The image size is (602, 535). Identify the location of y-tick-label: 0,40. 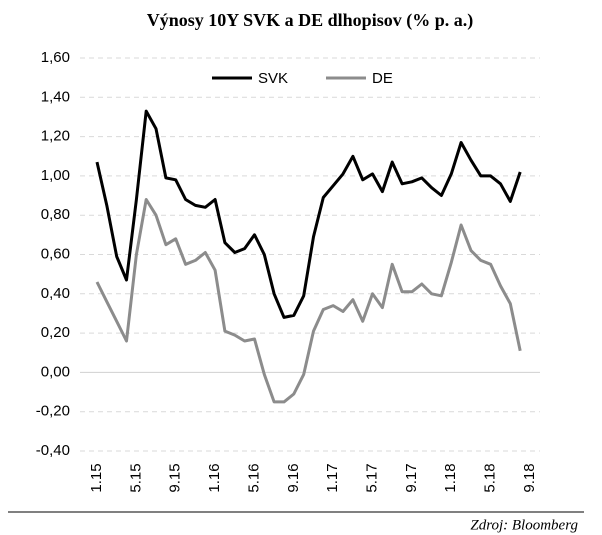
(55, 293).